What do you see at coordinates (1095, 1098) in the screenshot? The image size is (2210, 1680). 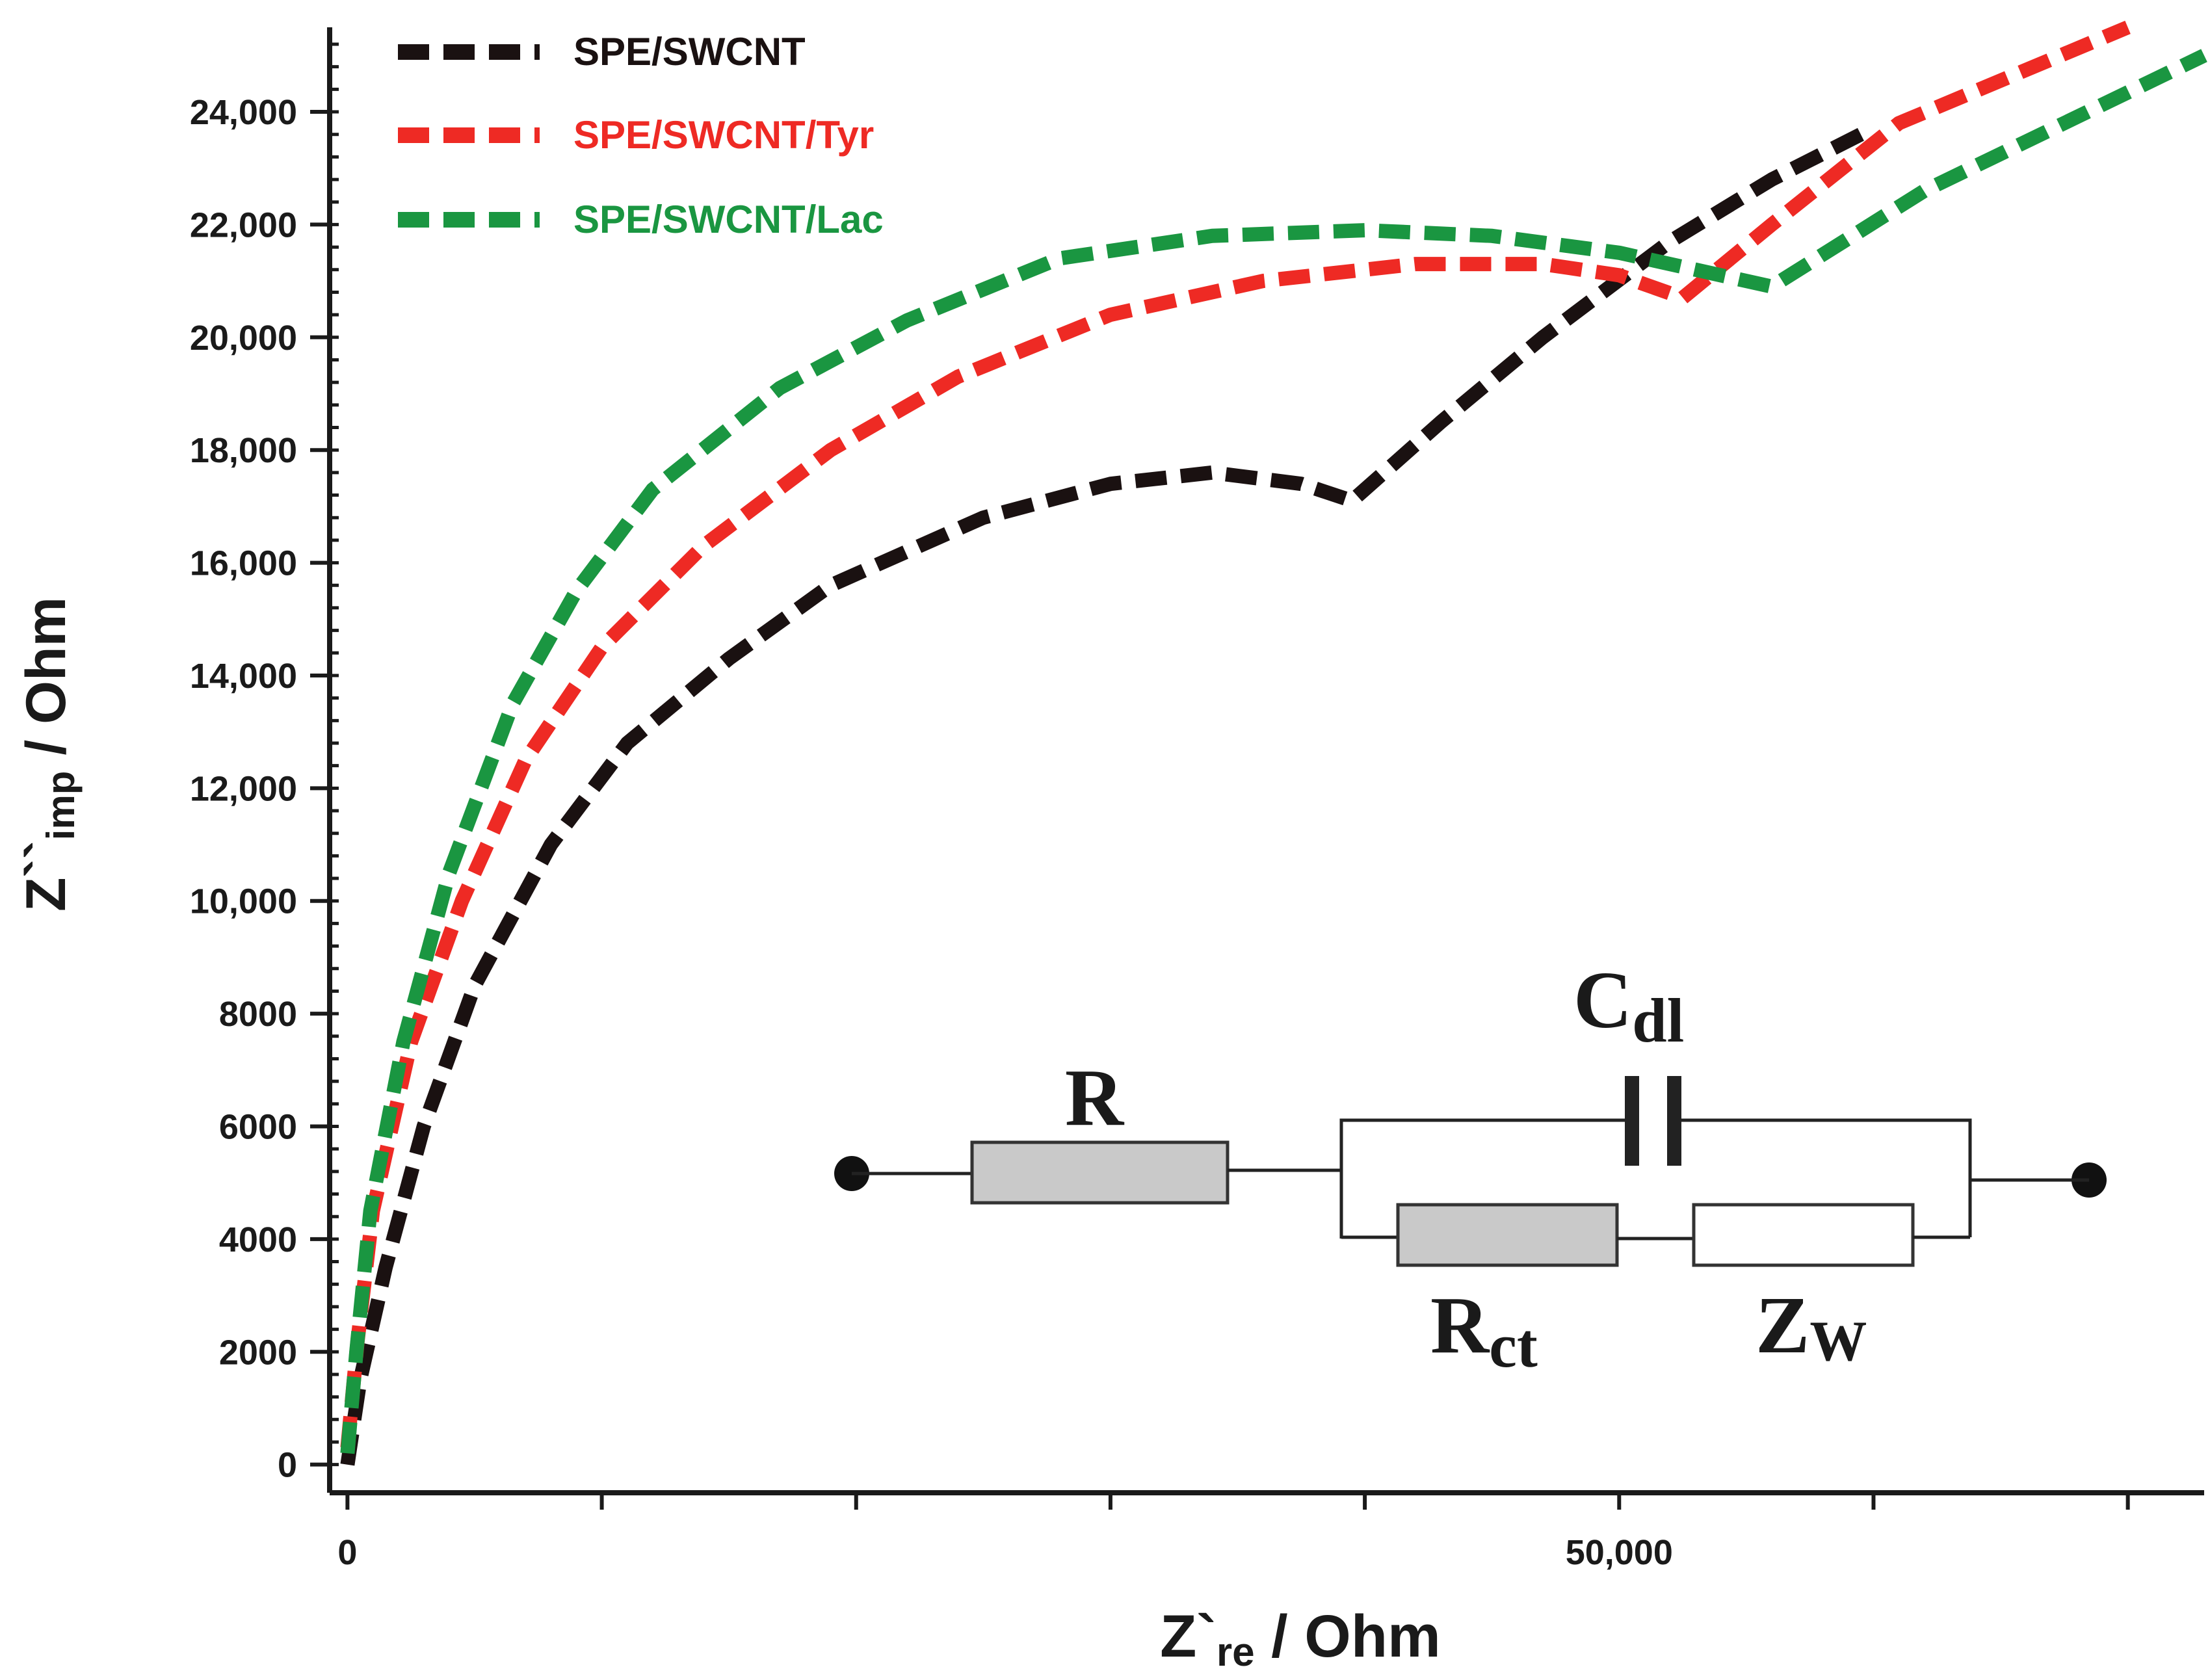 I see `label-R: R` at bounding box center [1095, 1098].